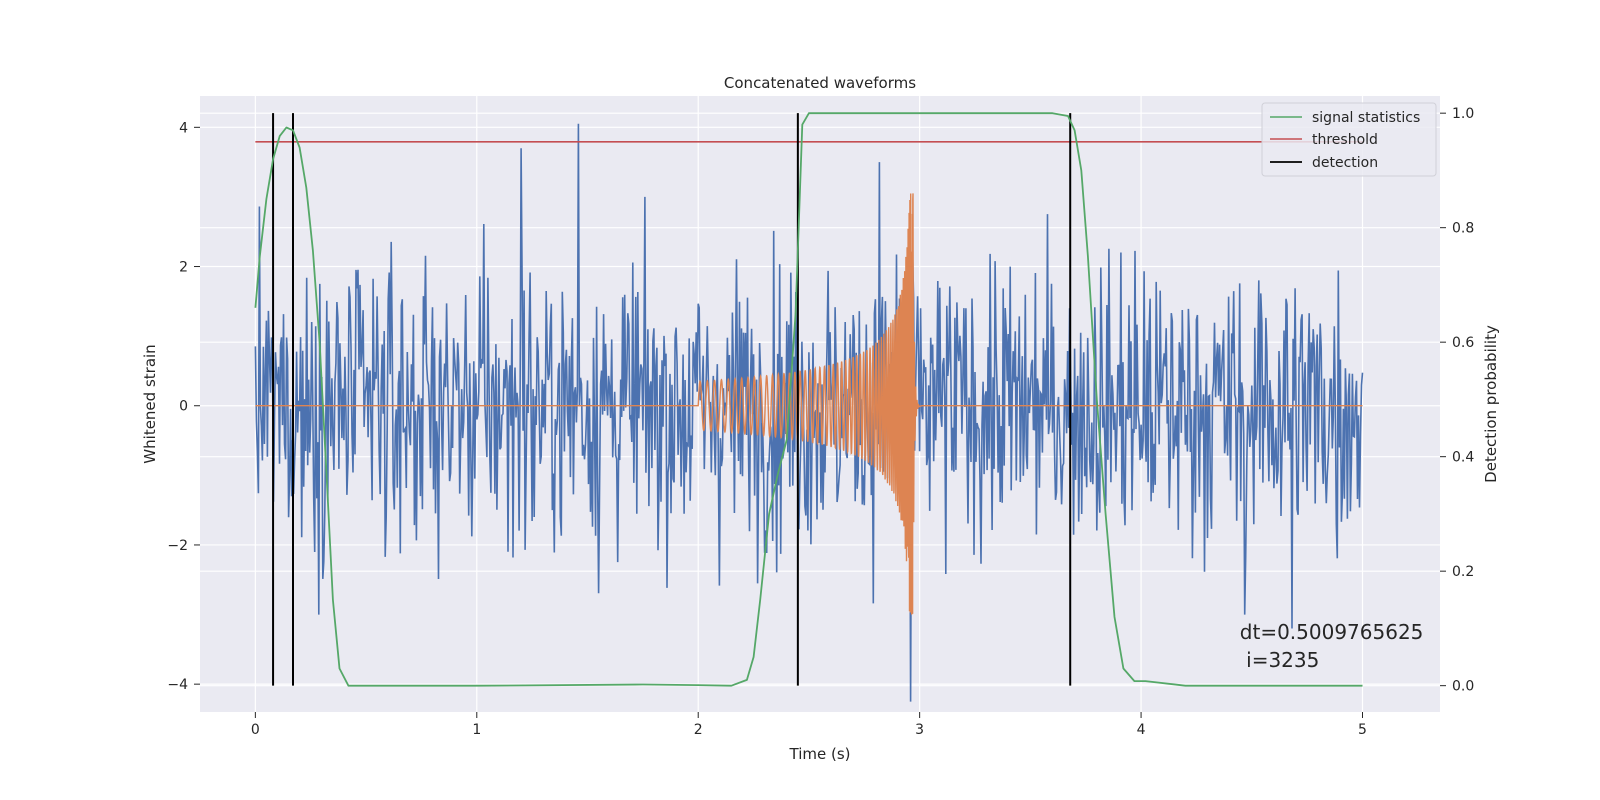 This screenshot has height=800, width=1600. Describe the element at coordinates (1463, 114) in the screenshot. I see `y2-tick-label: 1.0` at that location.